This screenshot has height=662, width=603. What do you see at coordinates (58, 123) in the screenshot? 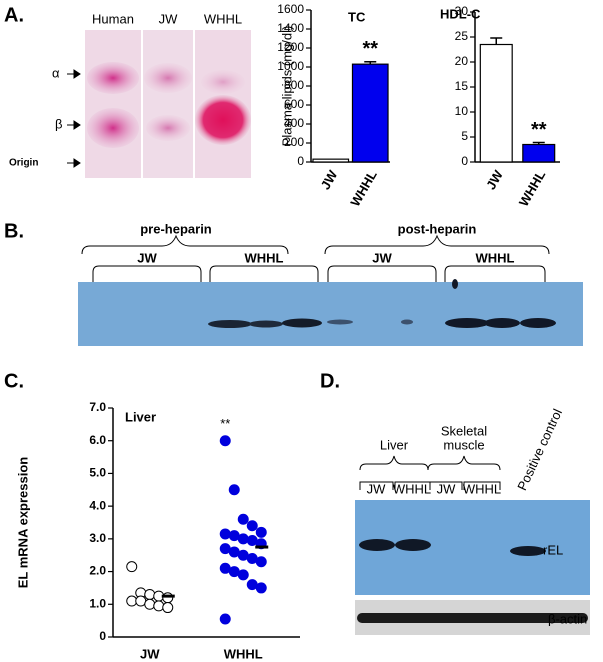
I see `marker-label: β` at bounding box center [58, 123].